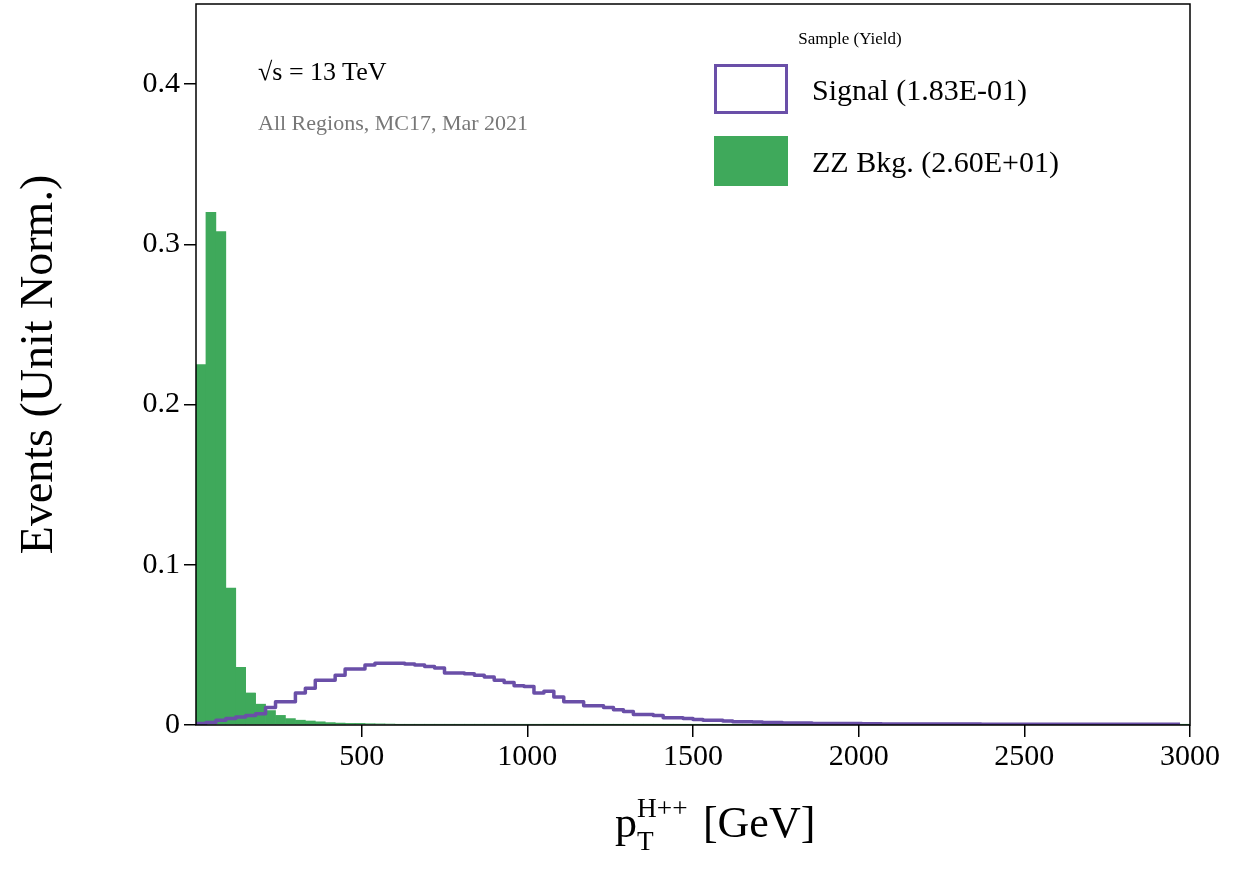 The width and height of the screenshot is (1234, 888). What do you see at coordinates (935, 162) in the screenshot?
I see `legend-label: ZZ Bkg. (2.60E+01)` at bounding box center [935, 162].